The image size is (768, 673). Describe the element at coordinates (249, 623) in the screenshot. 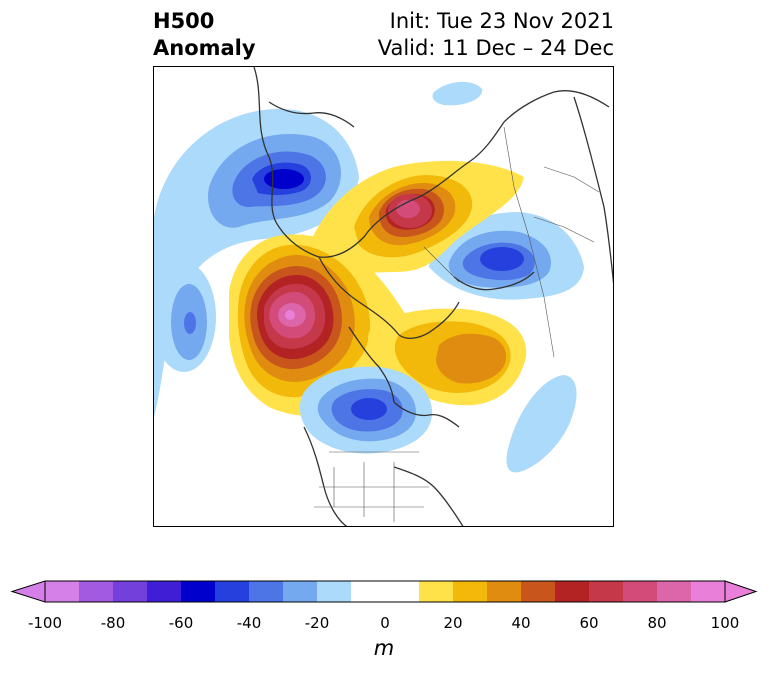

I see `colorbar-tick-label: -40` at that location.